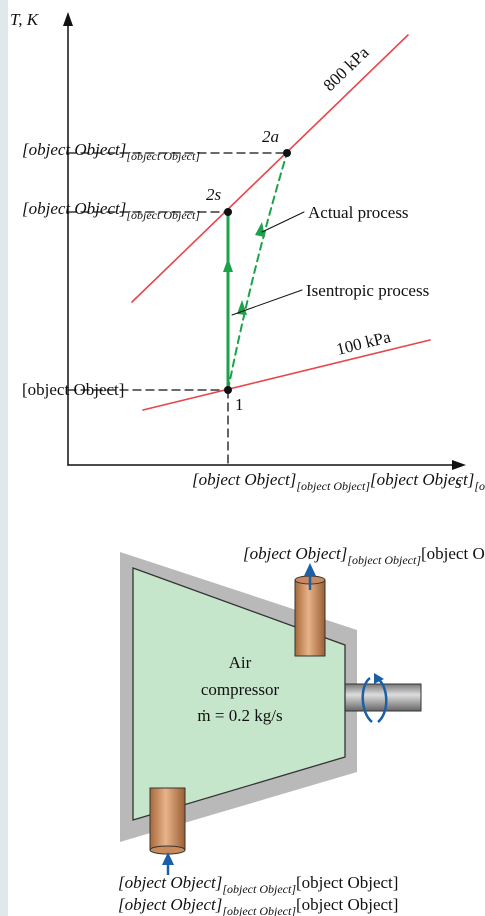  What do you see at coordinates (379, 678) in the screenshot?
I see `rotation-arrowhead` at bounding box center [379, 678].